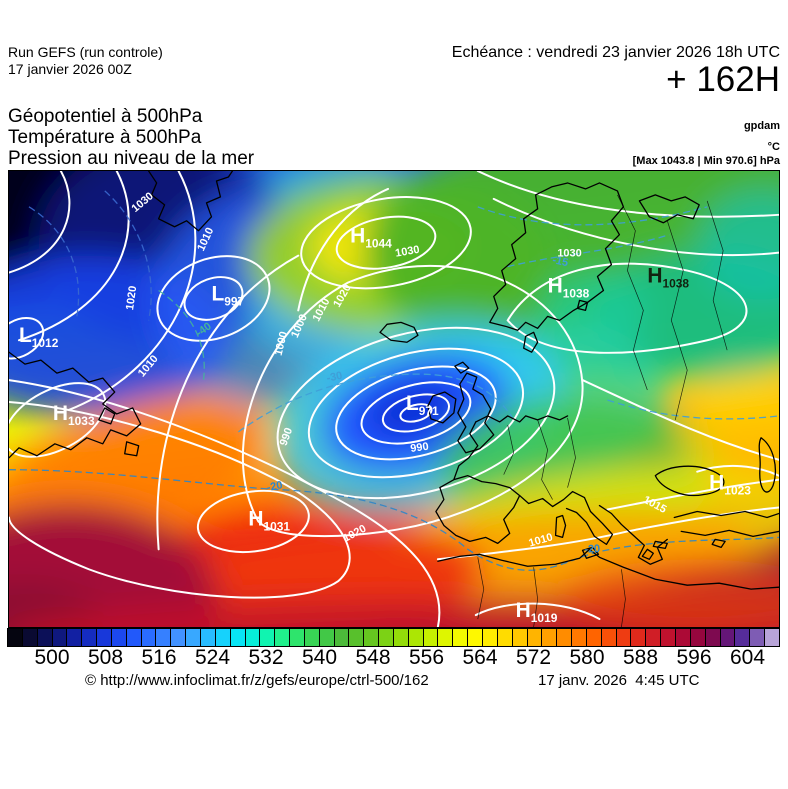 This screenshot has height=789, width=788. Describe the element at coordinates (85, 52) in the screenshot. I see `run-model: Run GEFS (run controle)` at that location.